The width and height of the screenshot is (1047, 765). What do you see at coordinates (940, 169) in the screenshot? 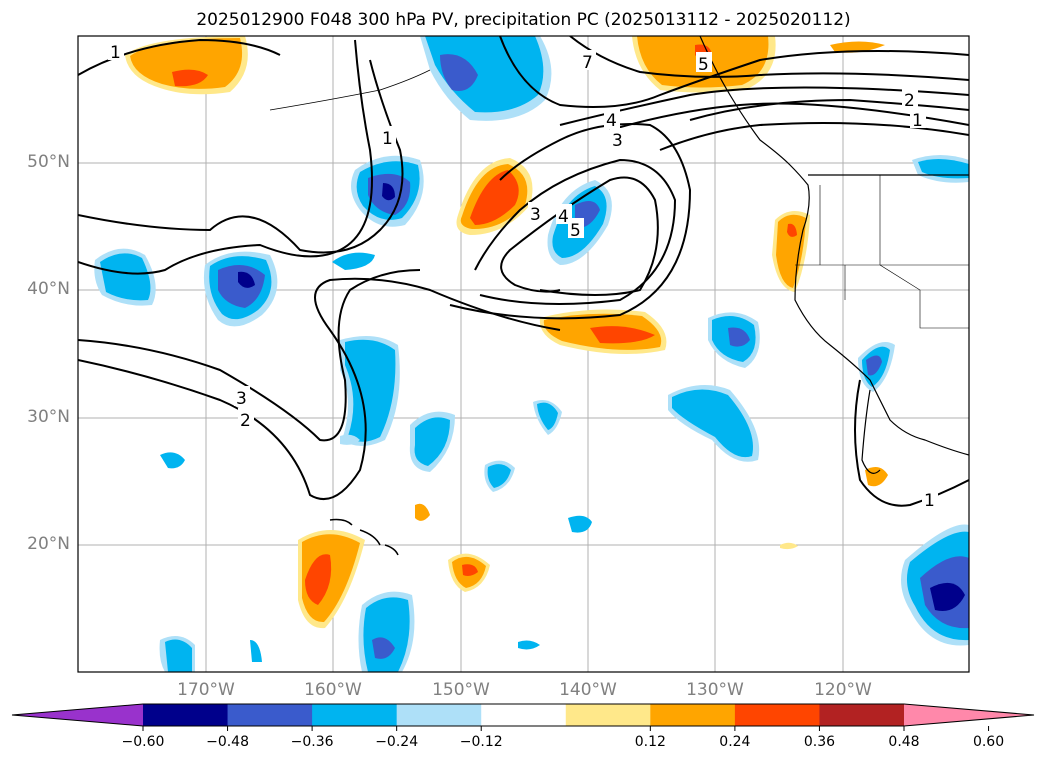
I see `blob-coast-50n` at bounding box center [940, 169].